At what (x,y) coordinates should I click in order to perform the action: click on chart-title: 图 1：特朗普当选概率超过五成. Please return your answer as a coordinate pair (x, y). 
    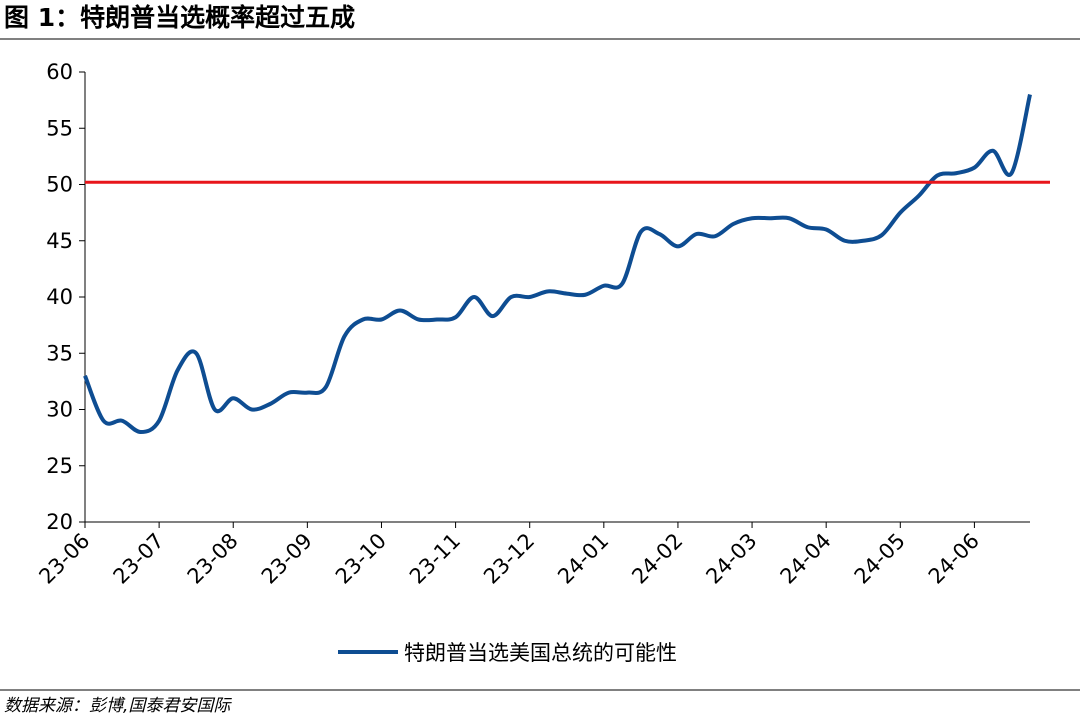
    Looking at the image, I should click on (179, 17).